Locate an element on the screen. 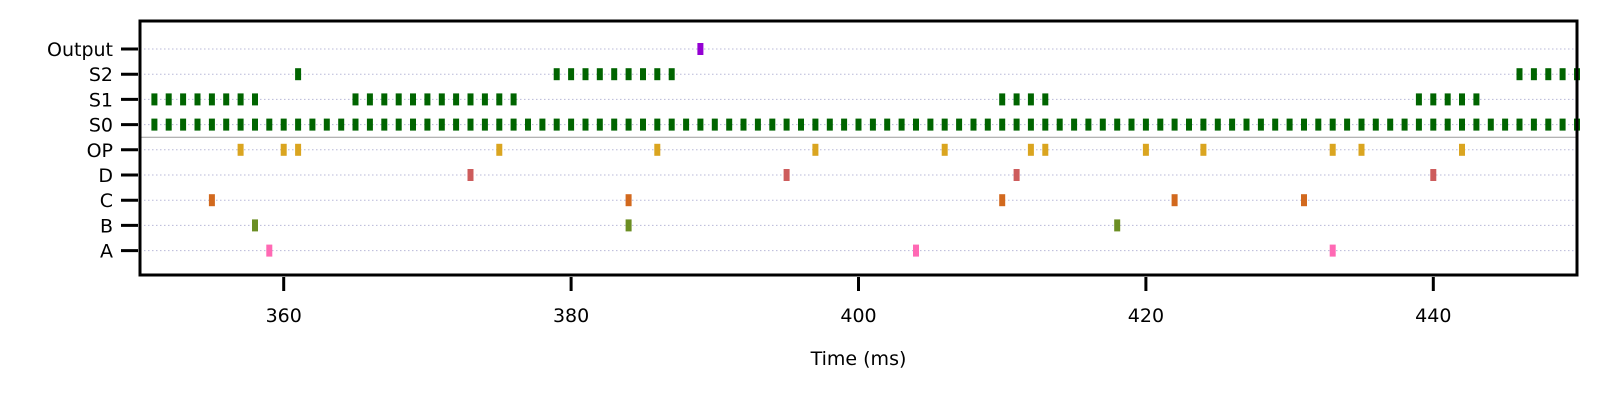 The height and width of the screenshot is (400, 1600). x-tick-label: 380 is located at coordinates (571, 316).